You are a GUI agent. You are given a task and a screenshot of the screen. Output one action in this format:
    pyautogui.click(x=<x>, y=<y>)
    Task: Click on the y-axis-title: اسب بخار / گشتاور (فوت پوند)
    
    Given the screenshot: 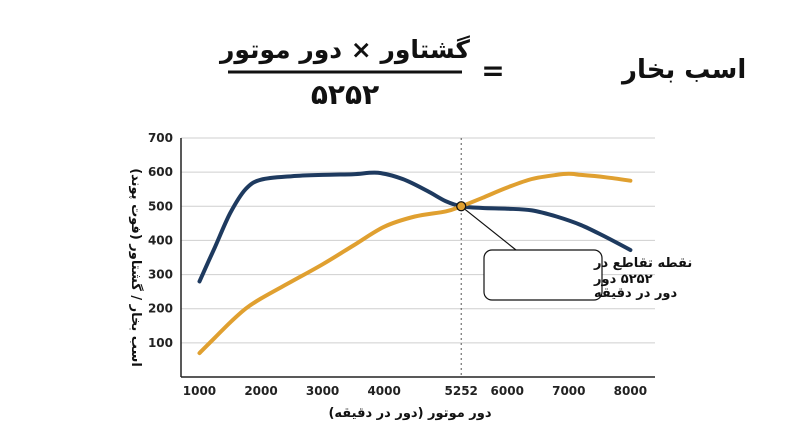 What is the action you would take?
    pyautogui.click(x=136, y=267)
    